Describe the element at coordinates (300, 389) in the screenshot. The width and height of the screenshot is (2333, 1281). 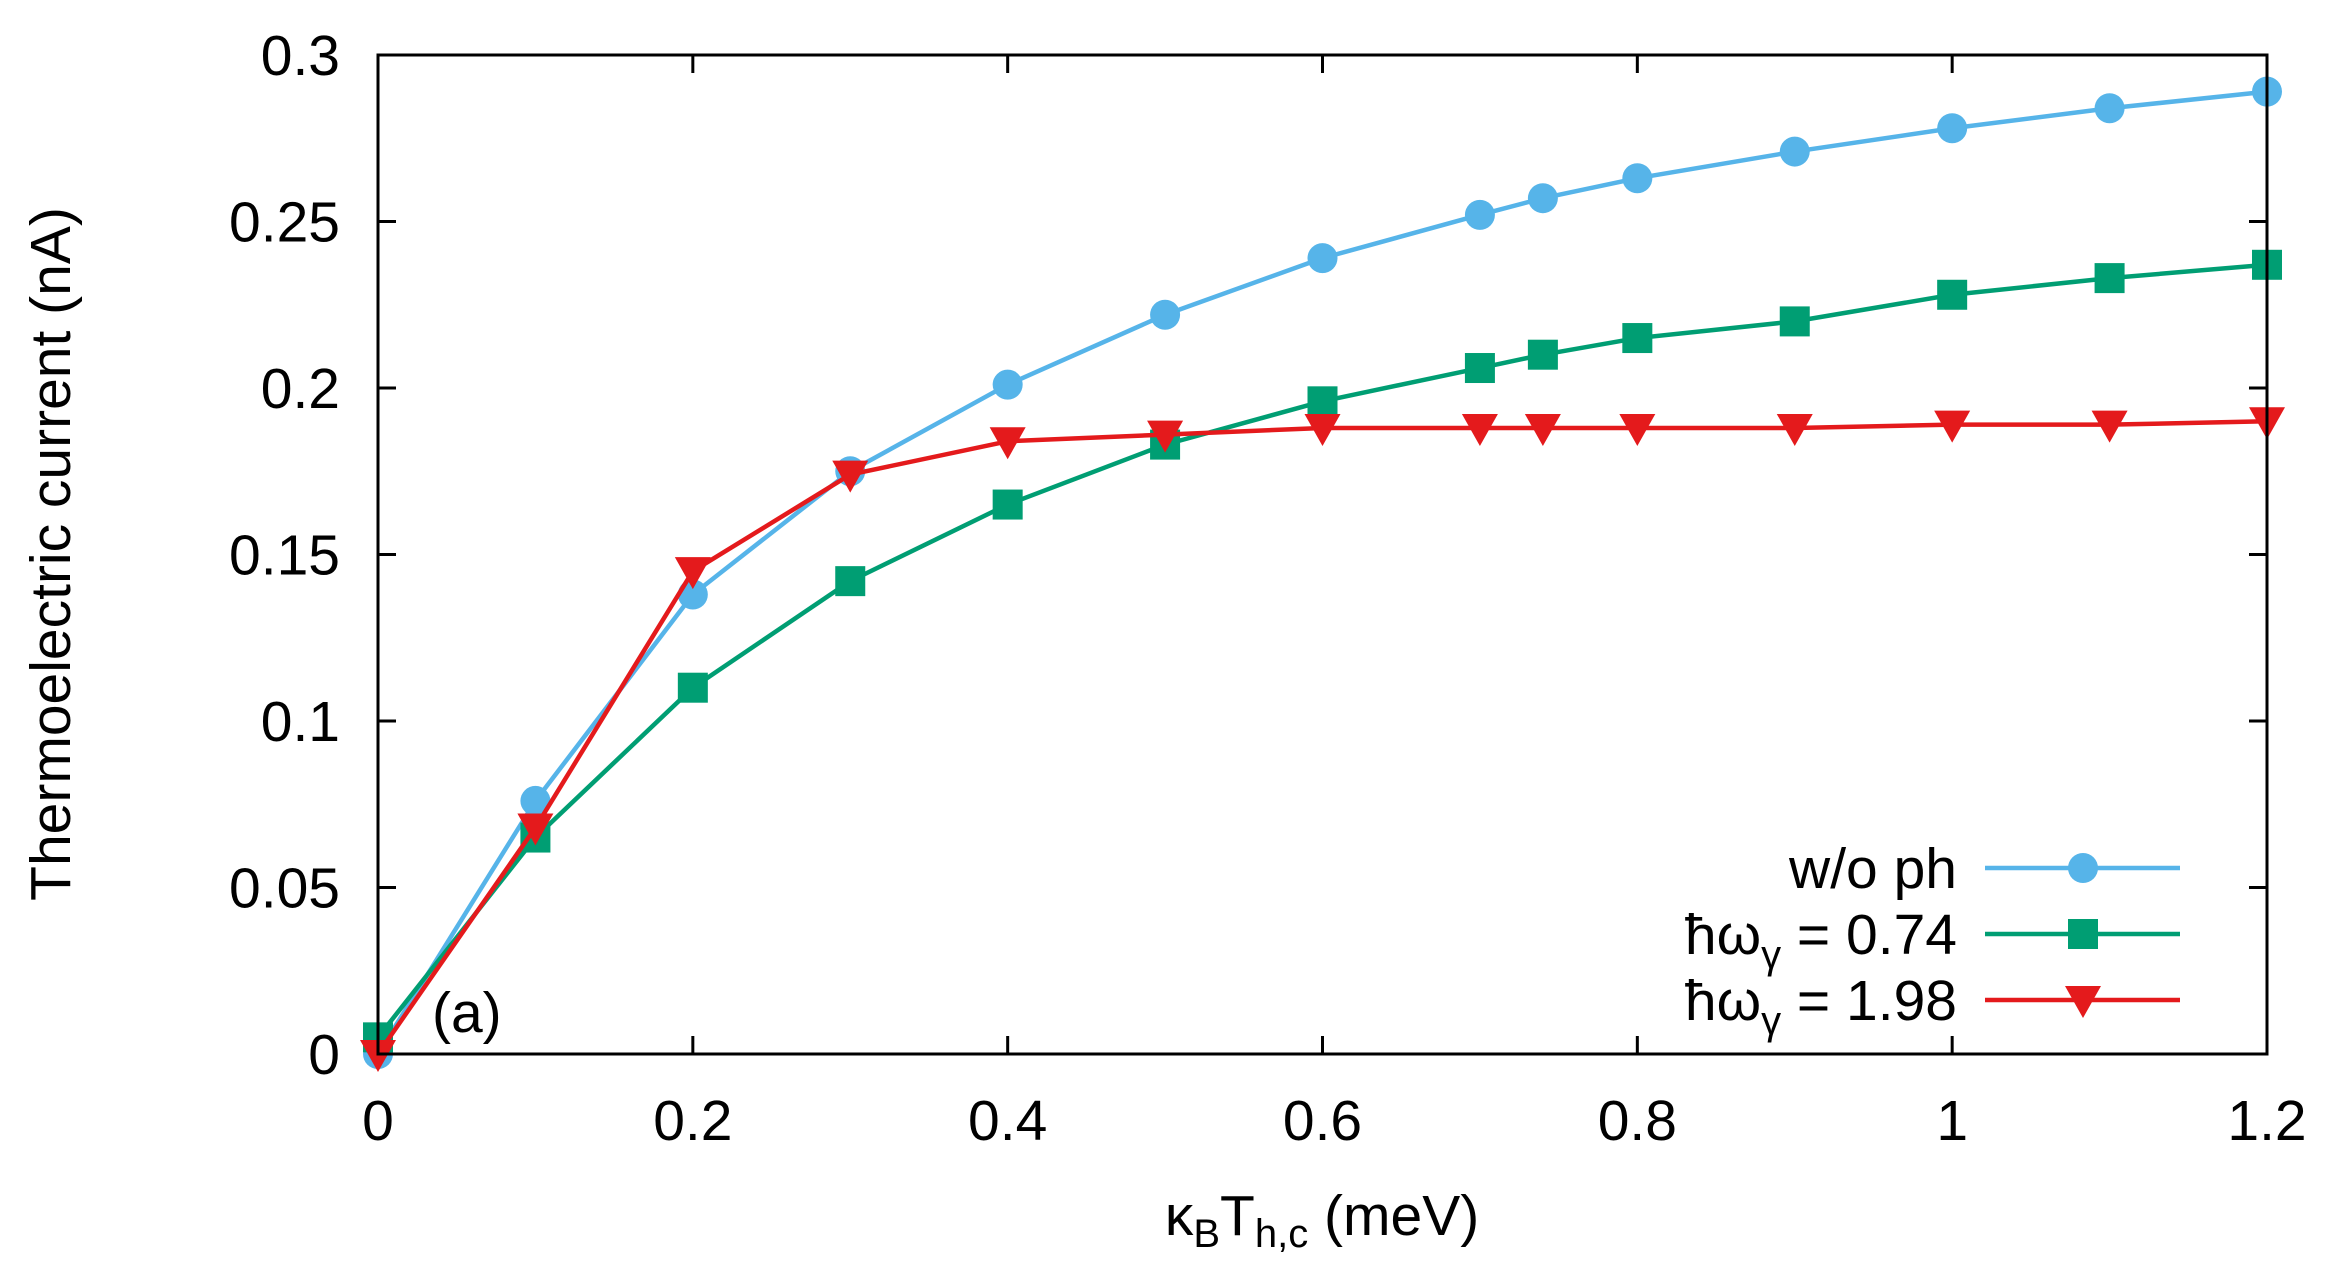
I see `y-tick-label: 0.2` at that location.